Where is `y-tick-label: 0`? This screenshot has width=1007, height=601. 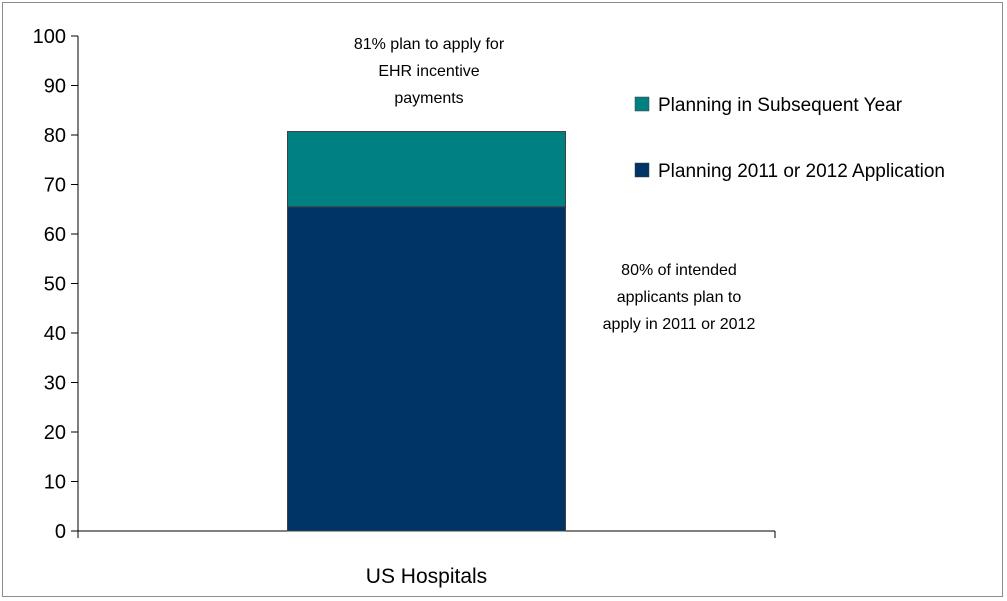
y-tick-label: 0 is located at coordinates (60, 532).